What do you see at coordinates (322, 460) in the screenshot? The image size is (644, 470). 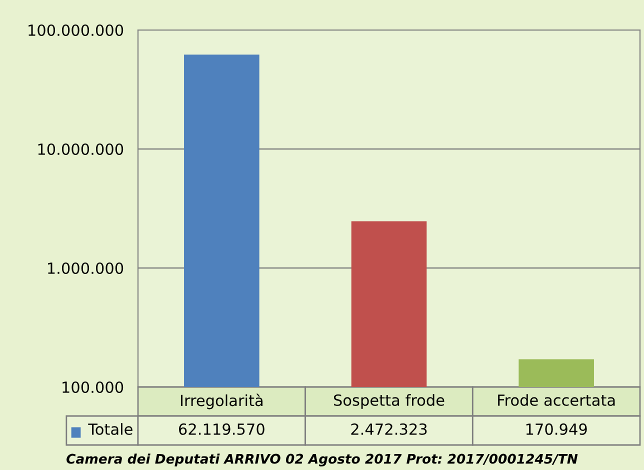 I see `text: Camera dei Deputati ARRIVO 02 Agosto 2017 Prot: 2017/0001245/TN` at bounding box center [322, 460].